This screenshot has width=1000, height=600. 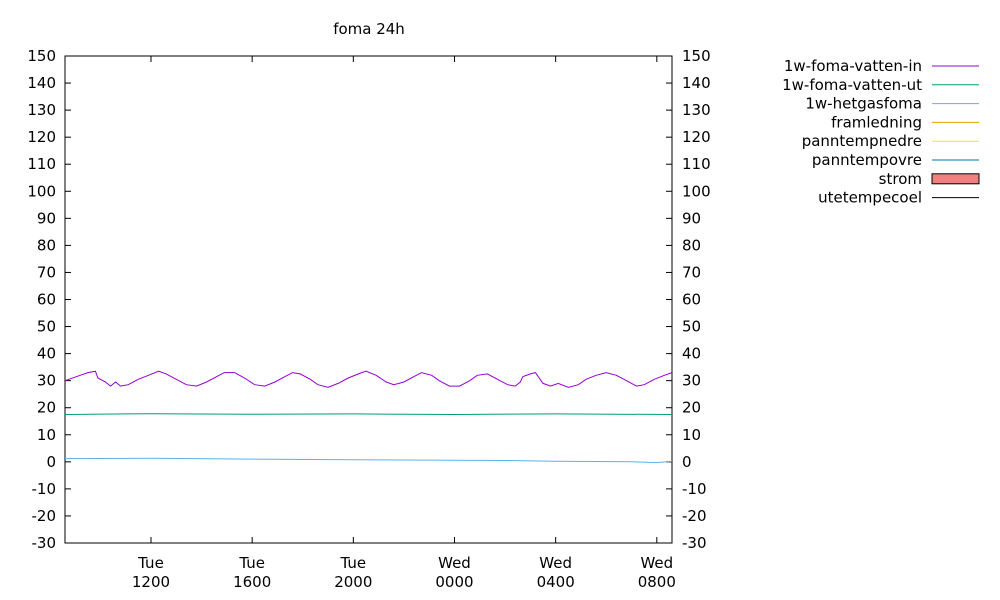 What do you see at coordinates (41, 83) in the screenshot?
I see `y-tick-label-left: 140` at bounding box center [41, 83].